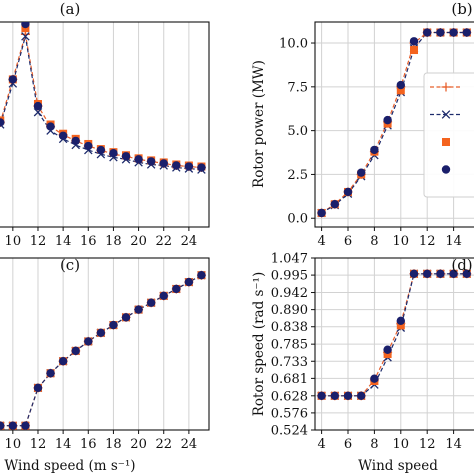  I want to click on y-axis-title: Rotor power (MW), so click(259, 124).